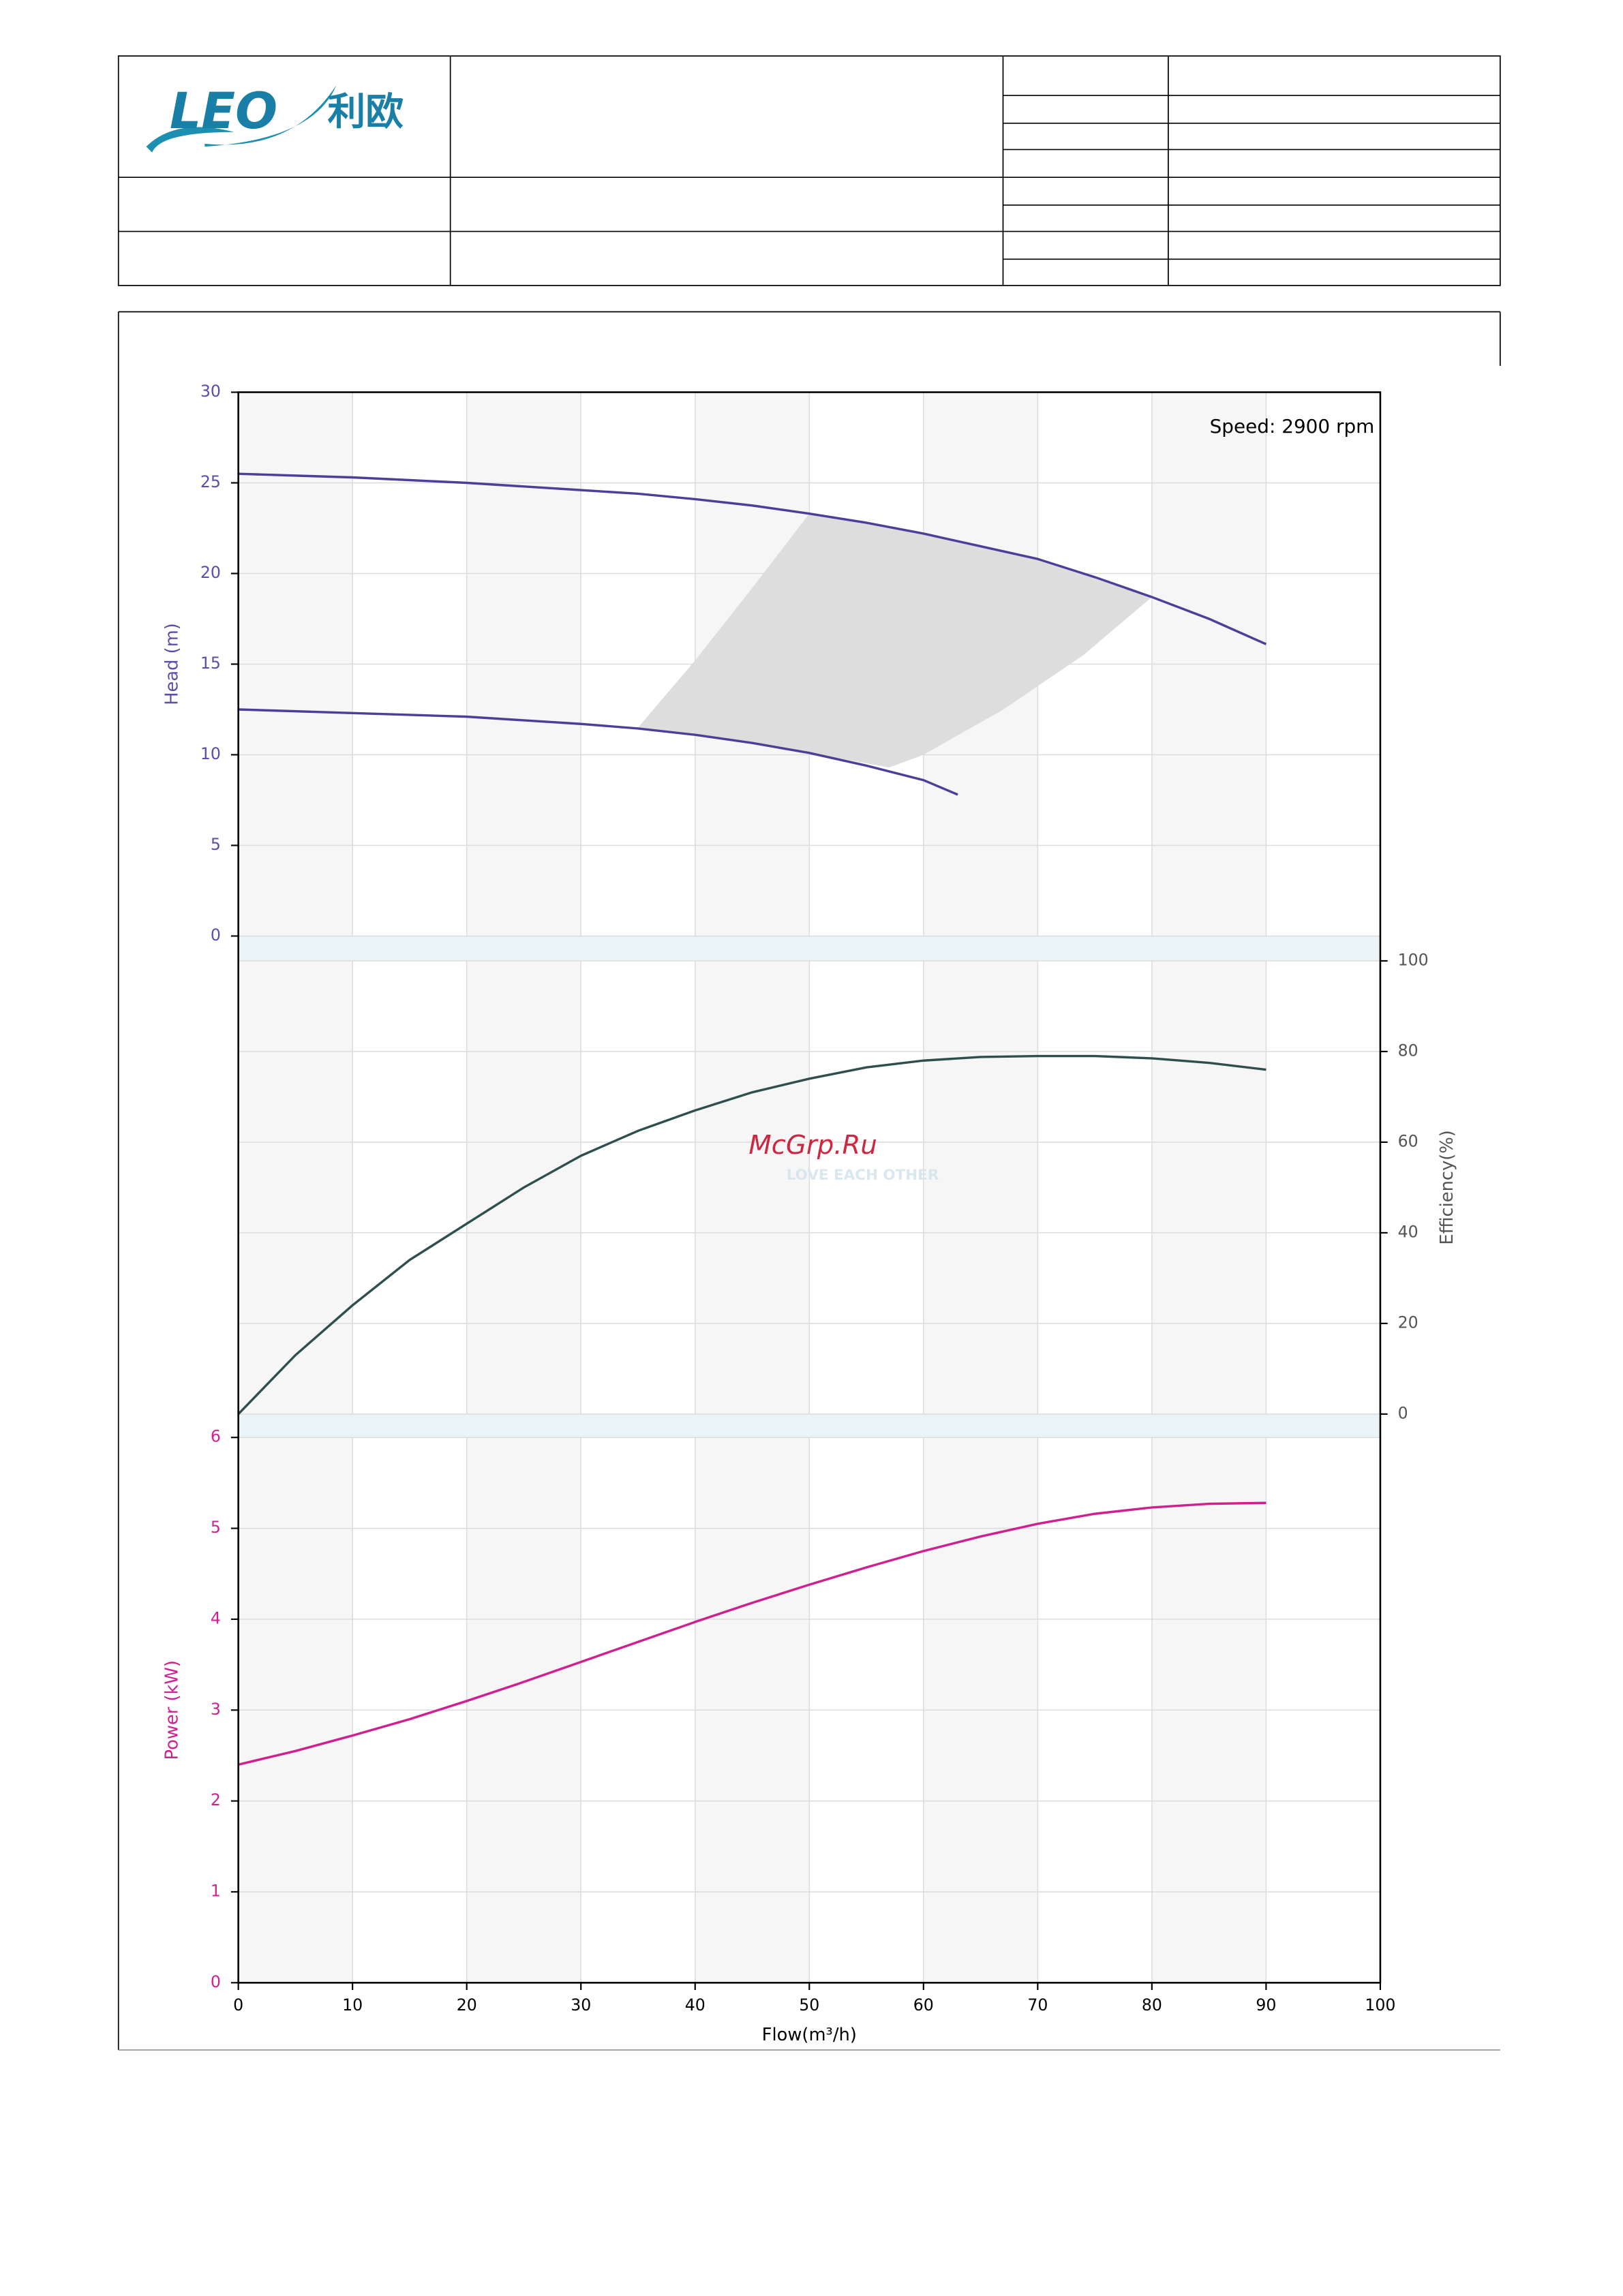 Image resolution: width=1623 pixels, height=2296 pixels. I want to click on y-tick-label: 60, so click(1408, 1140).